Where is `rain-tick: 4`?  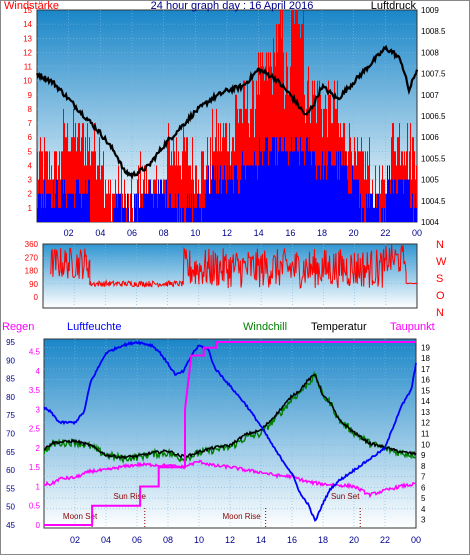
rain-tick: 4 is located at coordinates (38, 371).